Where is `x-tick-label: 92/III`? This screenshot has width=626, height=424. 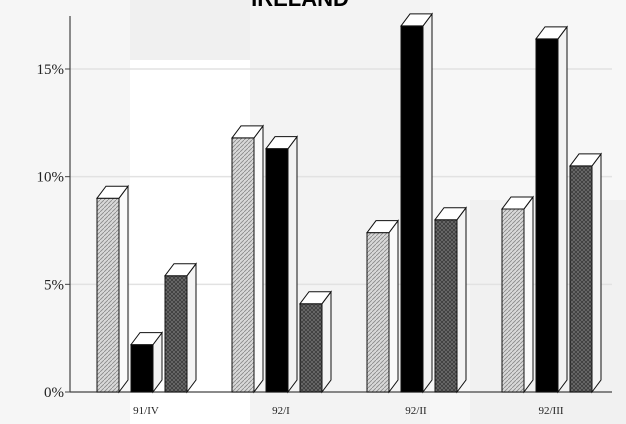 x-tick-label: 92/III is located at coordinates (550, 411).